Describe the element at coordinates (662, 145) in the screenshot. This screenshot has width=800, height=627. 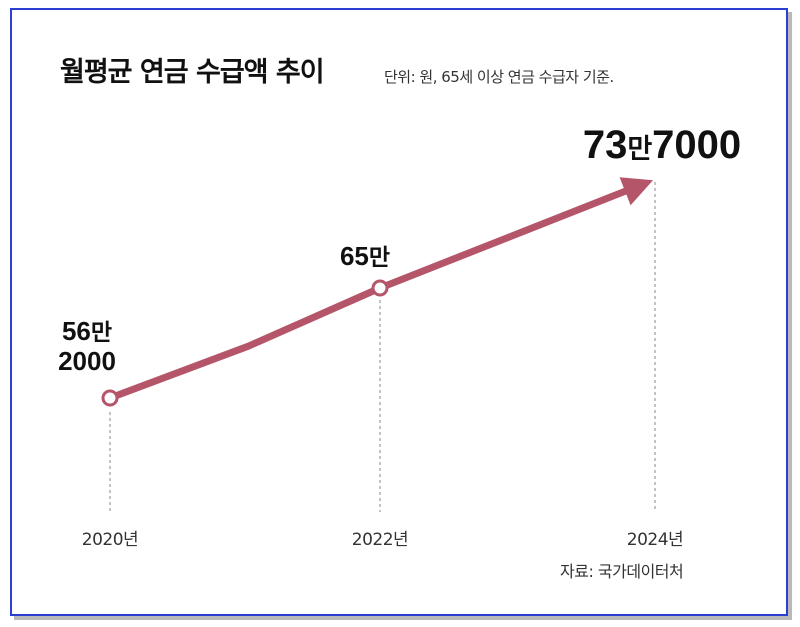
I see `data-label-3: 73만7000` at that location.